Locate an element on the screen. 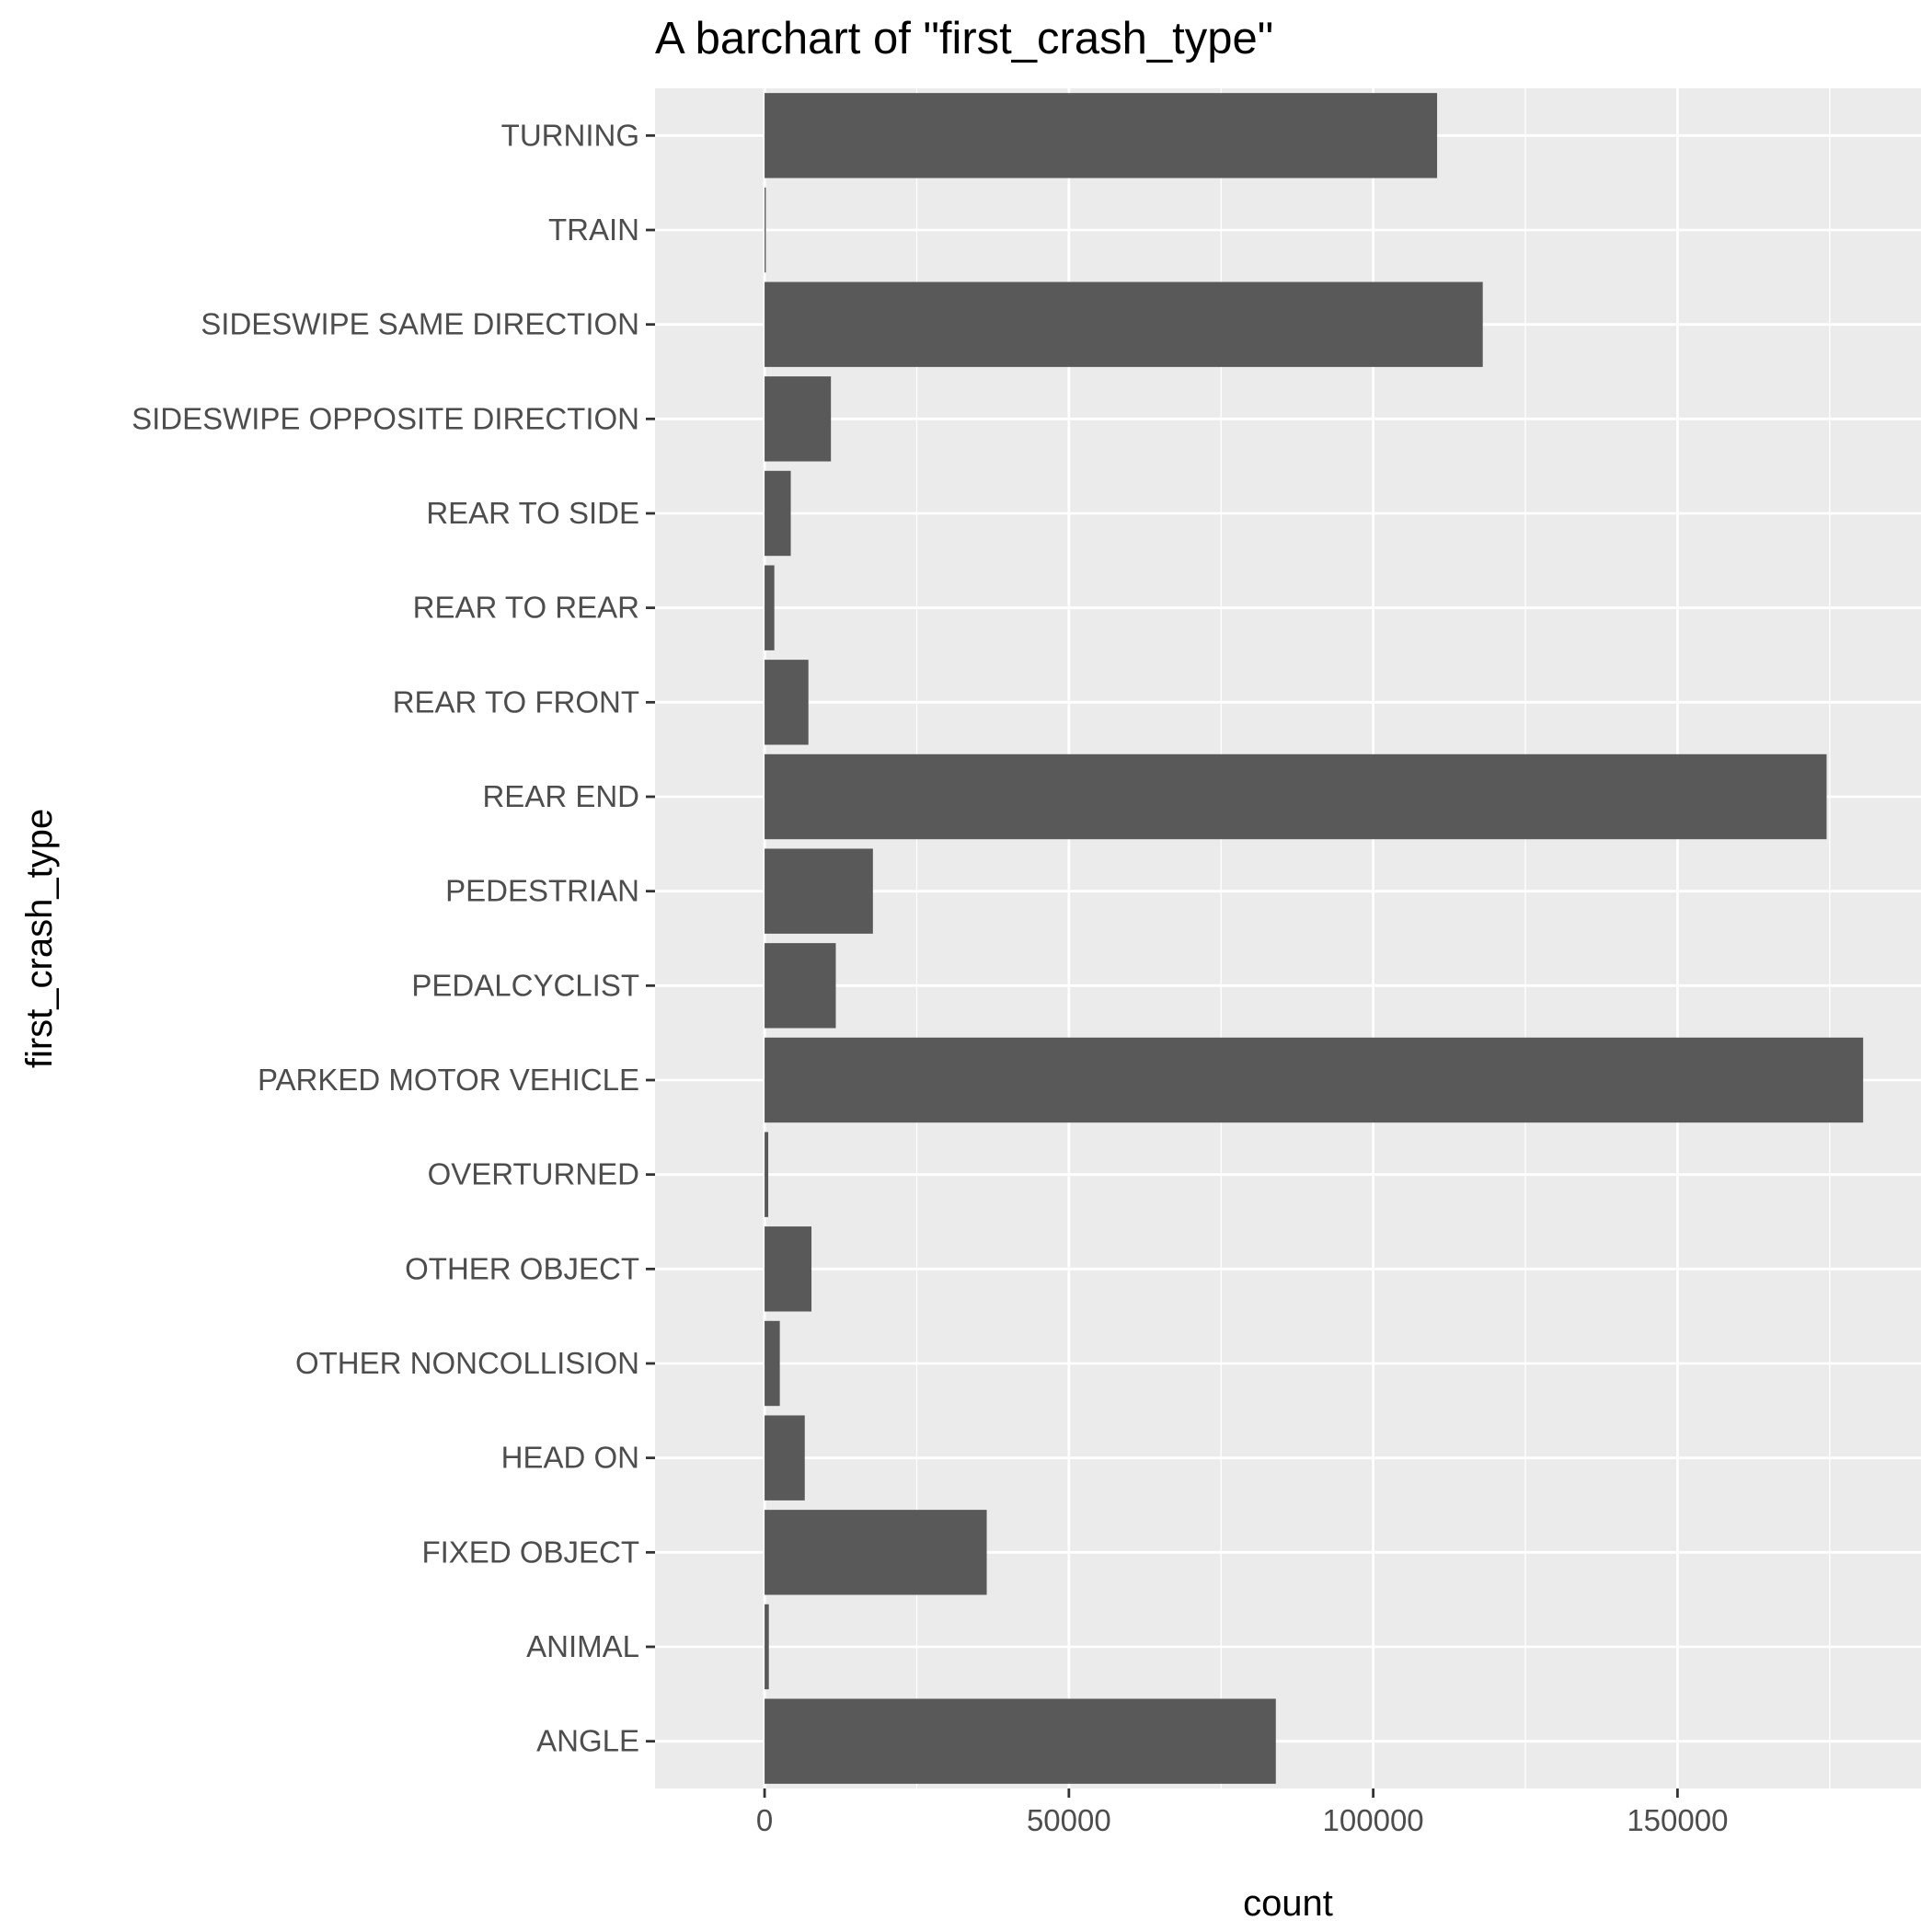  y-tick-label: ANGLE is located at coordinates (587, 1741).